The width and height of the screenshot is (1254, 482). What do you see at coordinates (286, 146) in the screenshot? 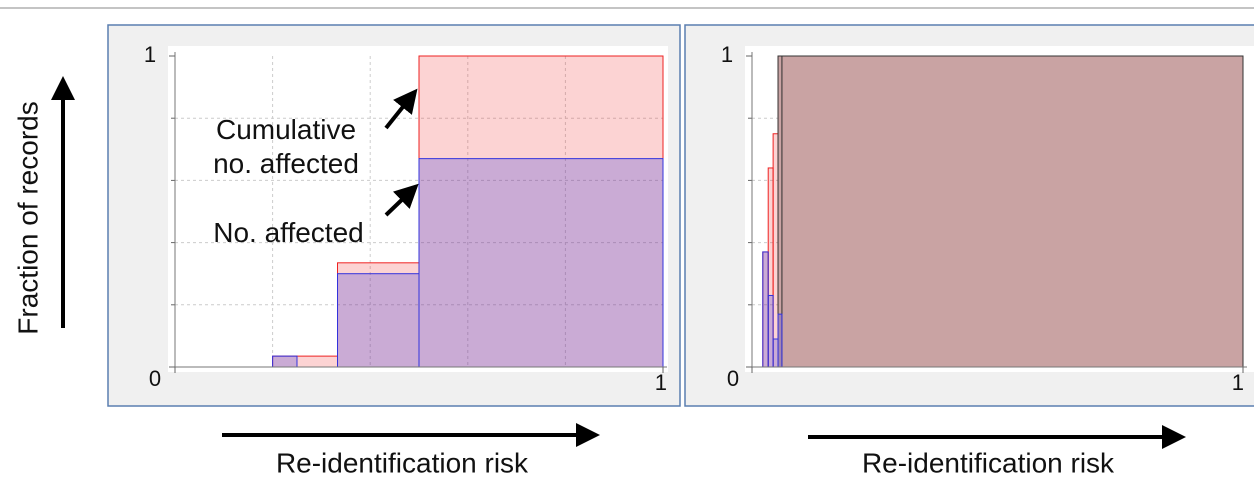
I see `annotation: Cumulative no. affected` at bounding box center [286, 146].